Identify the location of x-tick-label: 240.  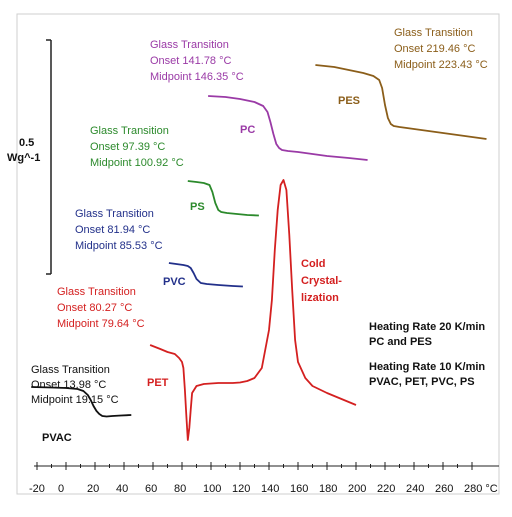
(415, 489).